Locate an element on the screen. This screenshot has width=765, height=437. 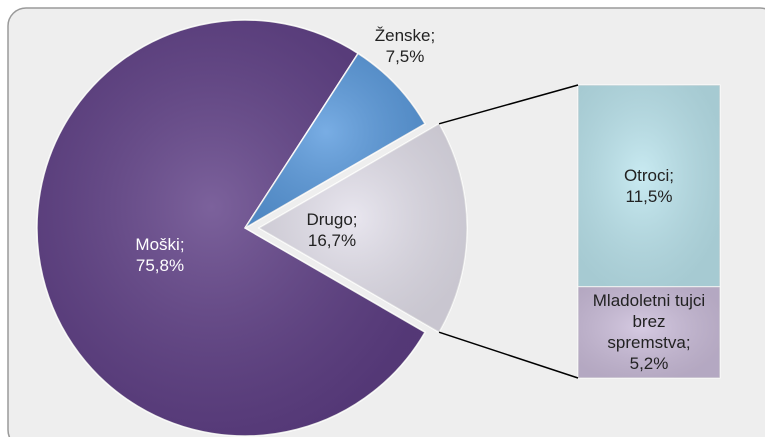
data-label: Mladoletni tujci brez spremstva; 5,2% is located at coordinates (649, 332).